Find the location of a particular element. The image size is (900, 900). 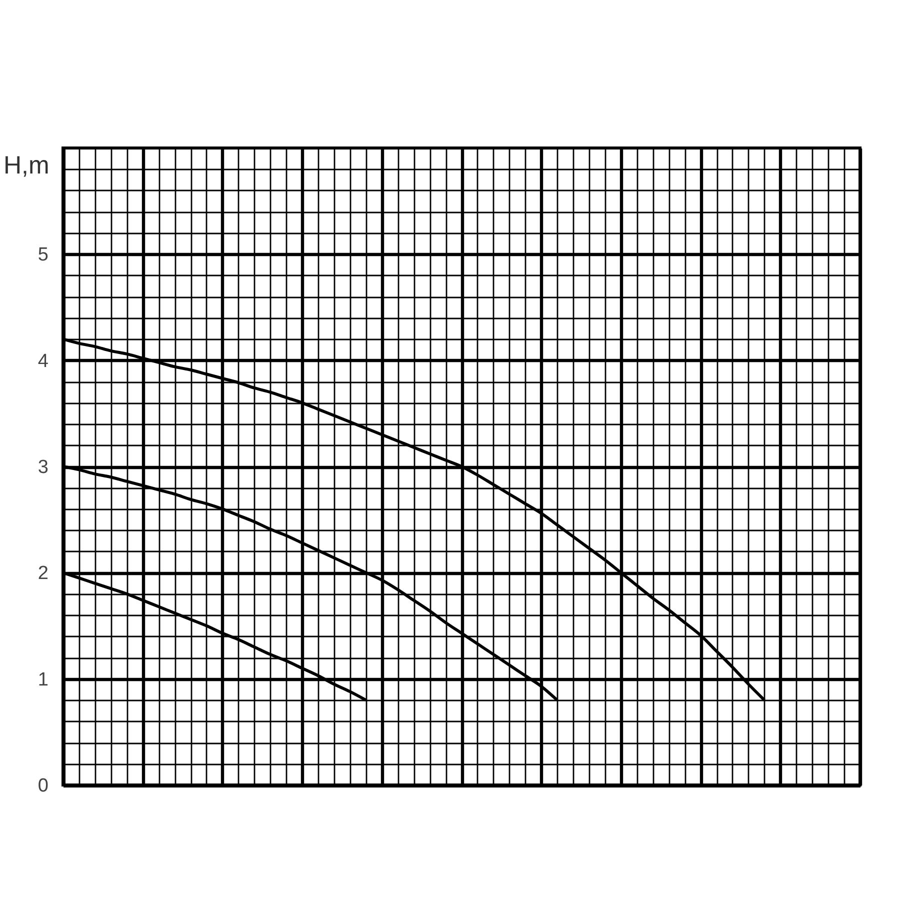

y-tick-label: 0 is located at coordinates (43, 786).